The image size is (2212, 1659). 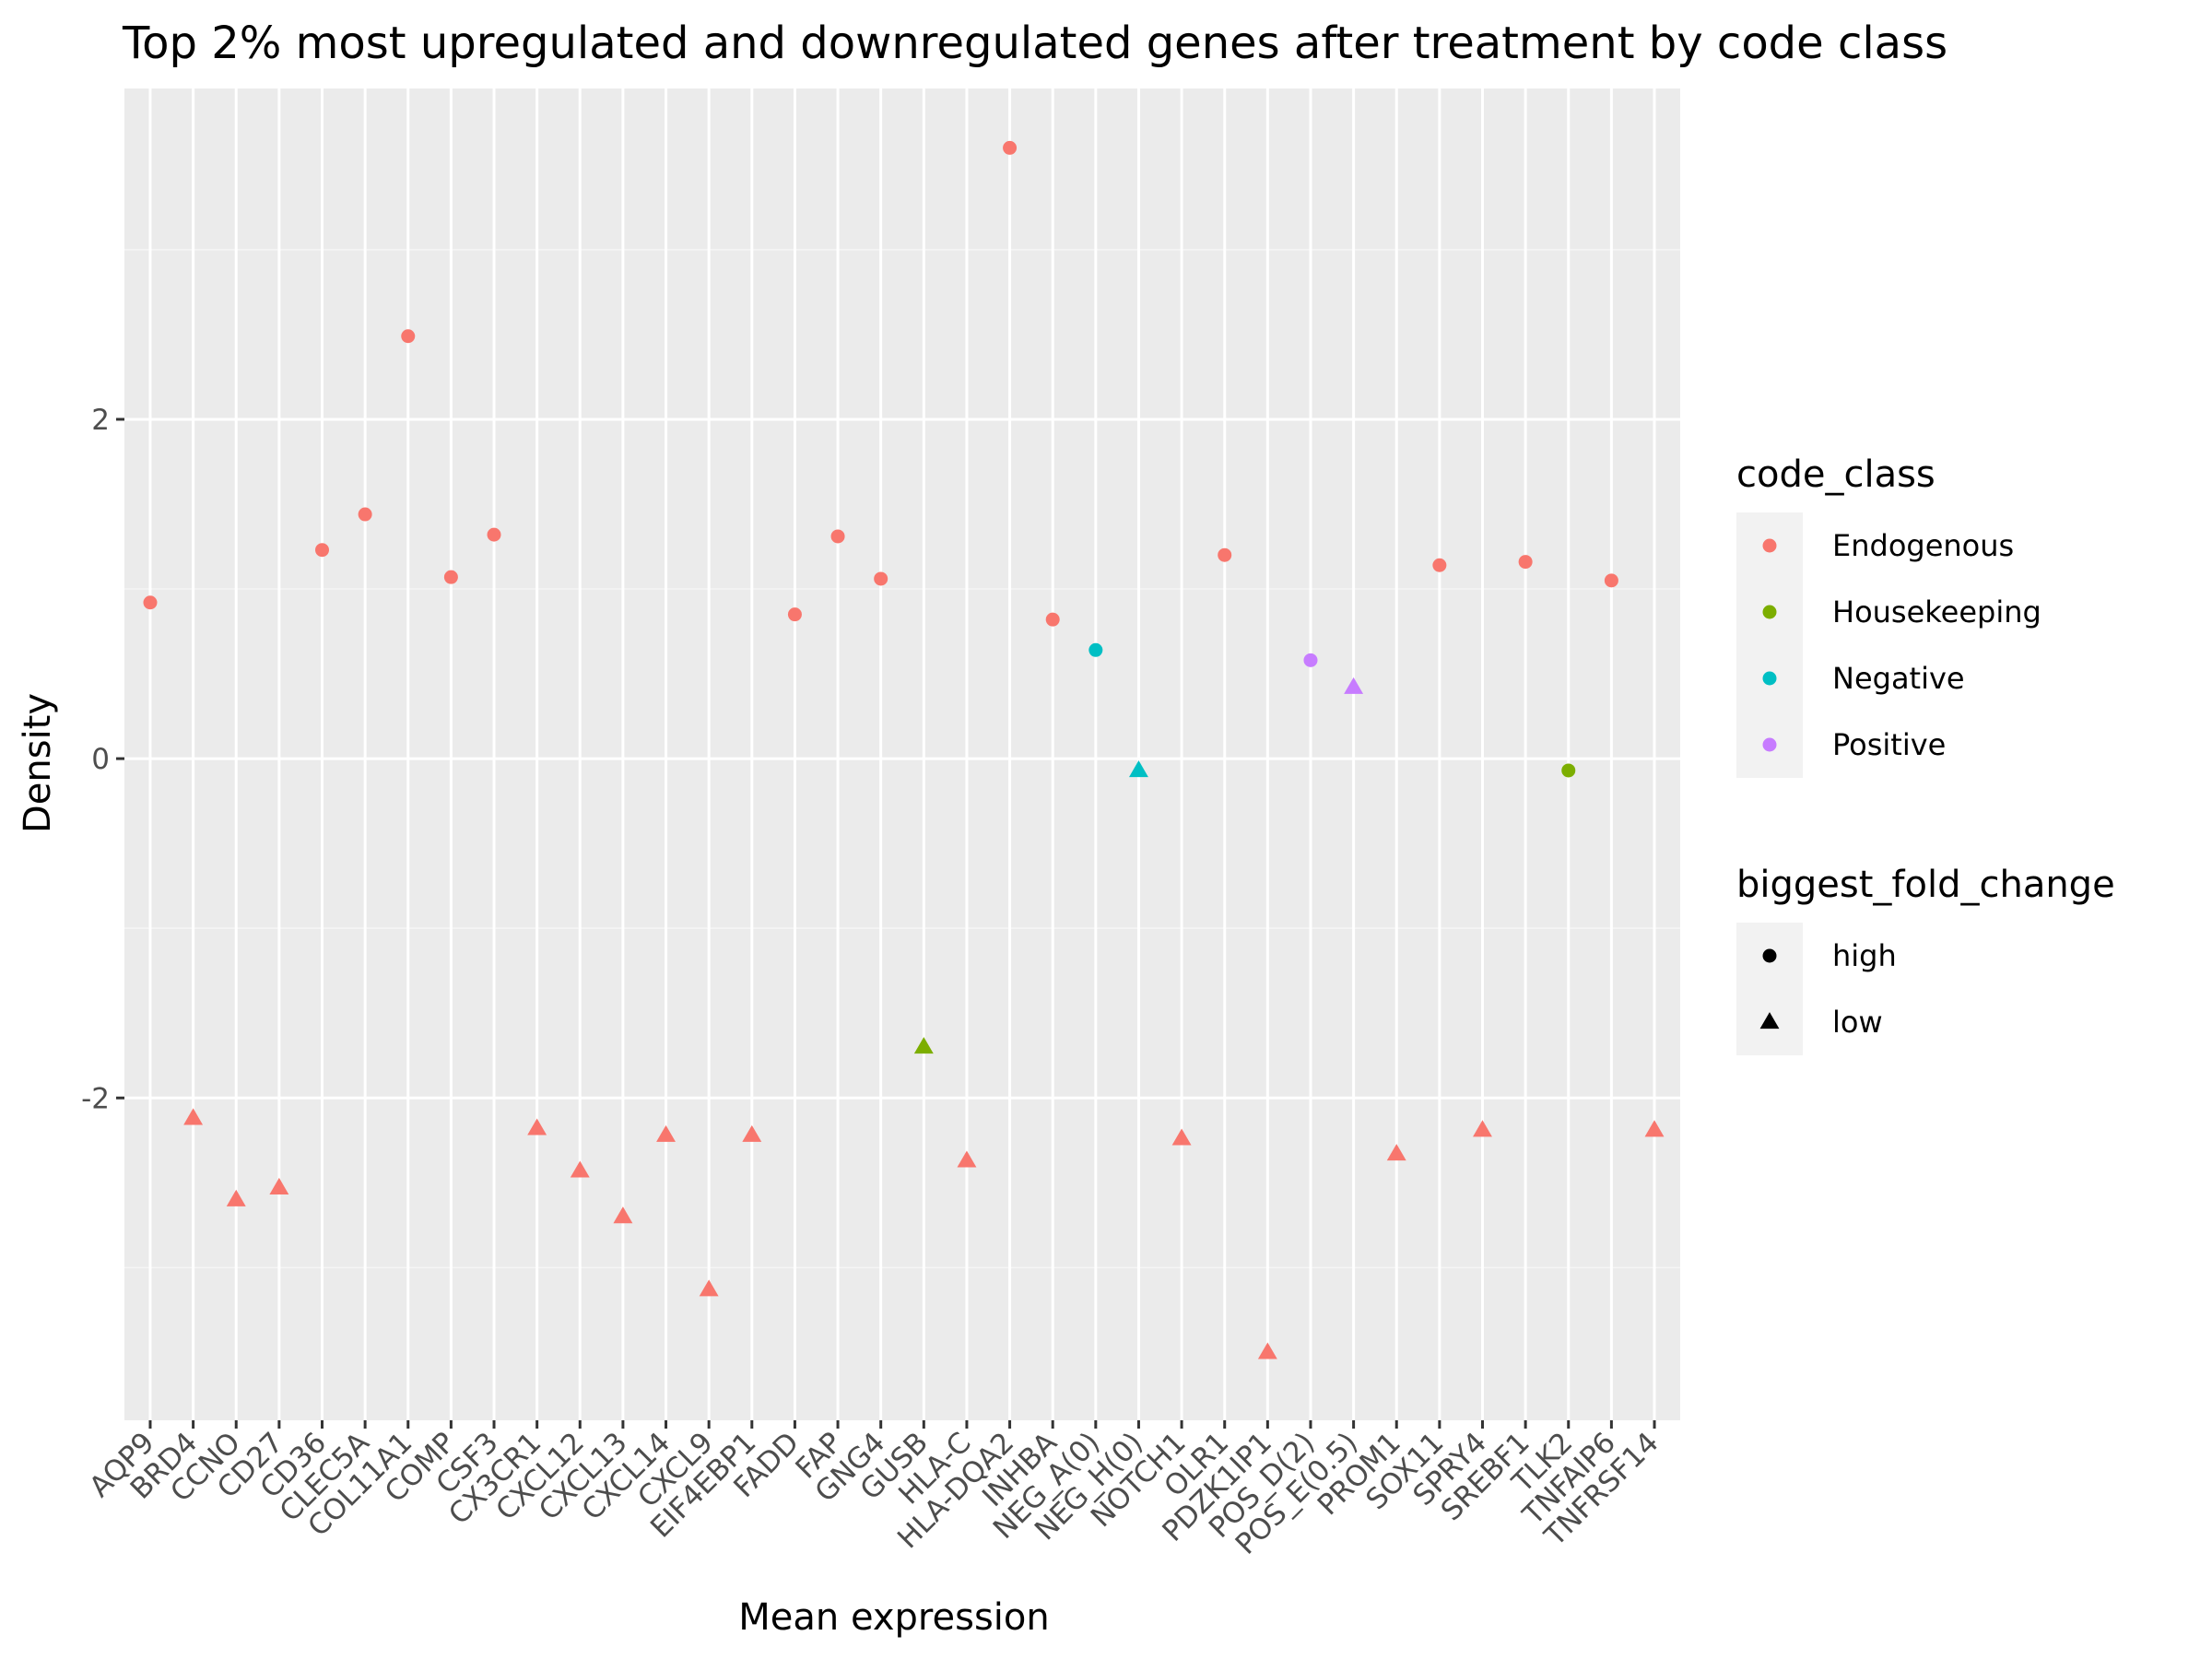 I want to click on y-tick-label: -2, so click(x=95, y=1098).